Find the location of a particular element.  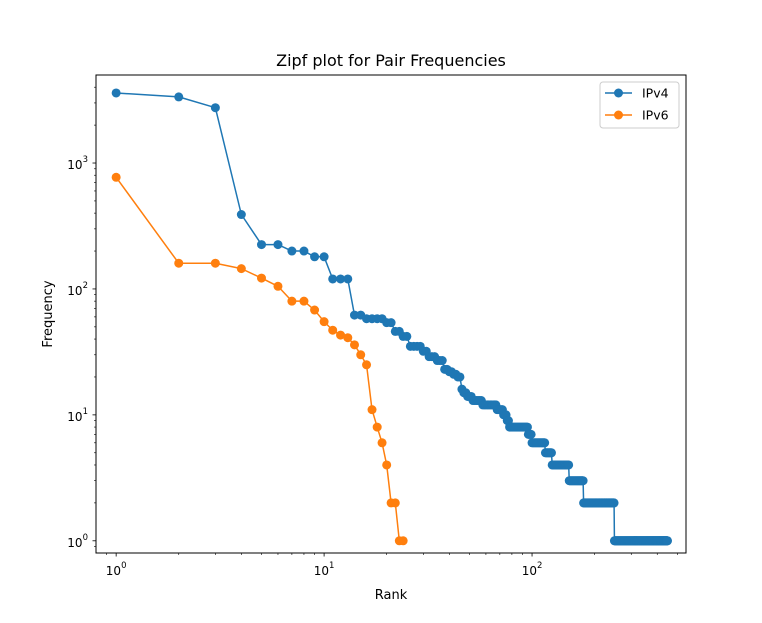

legend-label-ipv6: IPv6 is located at coordinates (655, 115).